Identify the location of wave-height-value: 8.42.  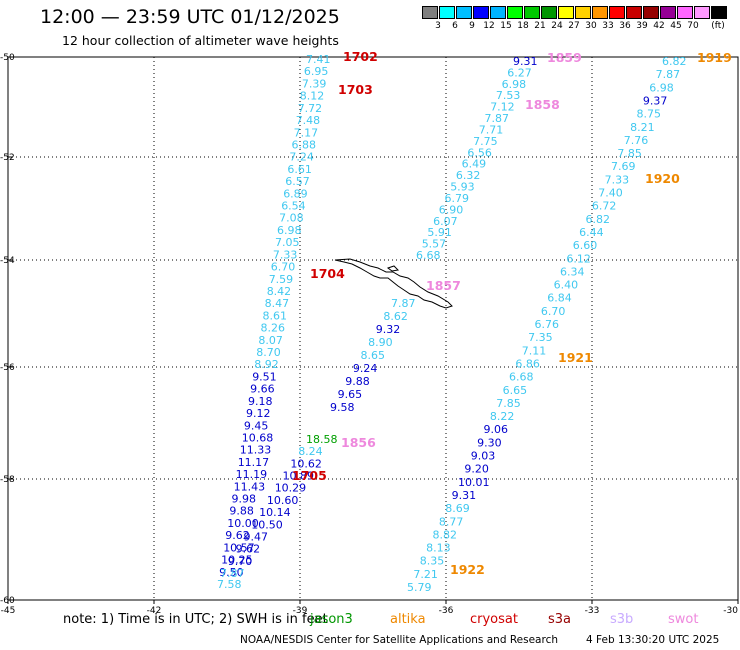
(279, 291).